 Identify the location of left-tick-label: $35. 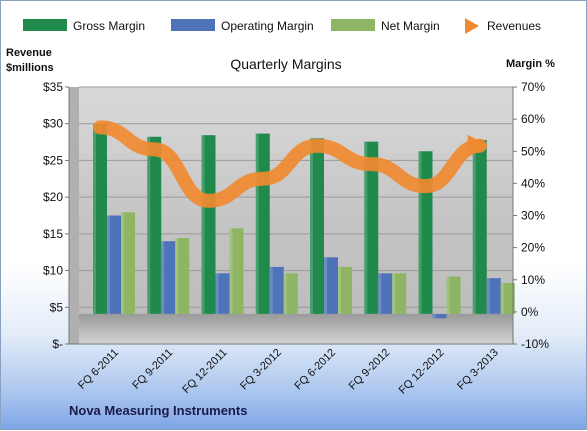
(53, 87).